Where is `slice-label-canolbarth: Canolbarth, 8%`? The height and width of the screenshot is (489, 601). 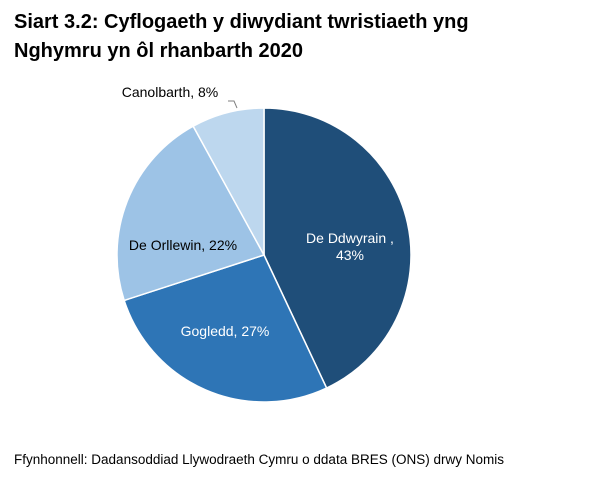
slice-label-canolbarth: Canolbarth, 8% is located at coordinates (170, 92).